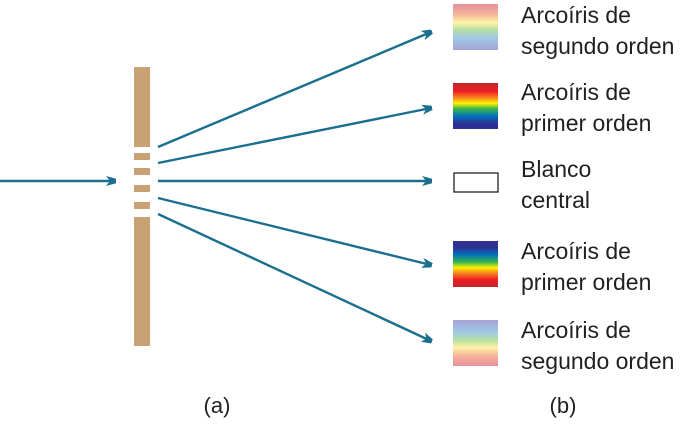 The image size is (688, 426). I want to click on label-first-lower-line1: Arcoíris de, so click(576, 251).